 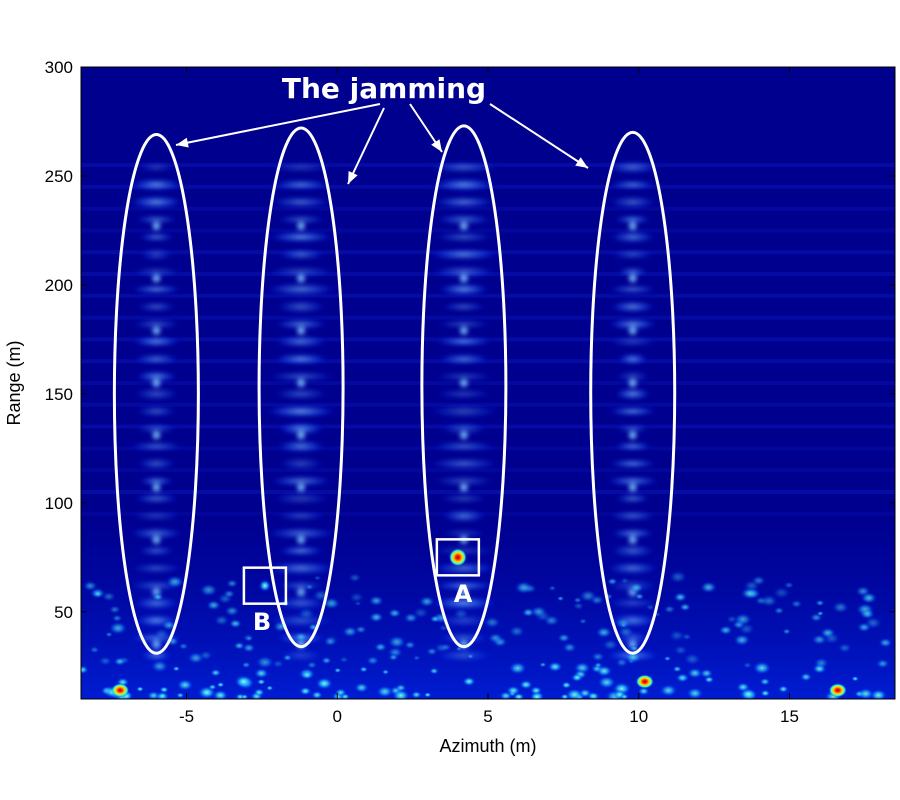 I want to click on target-b-label: B, so click(x=262, y=622).